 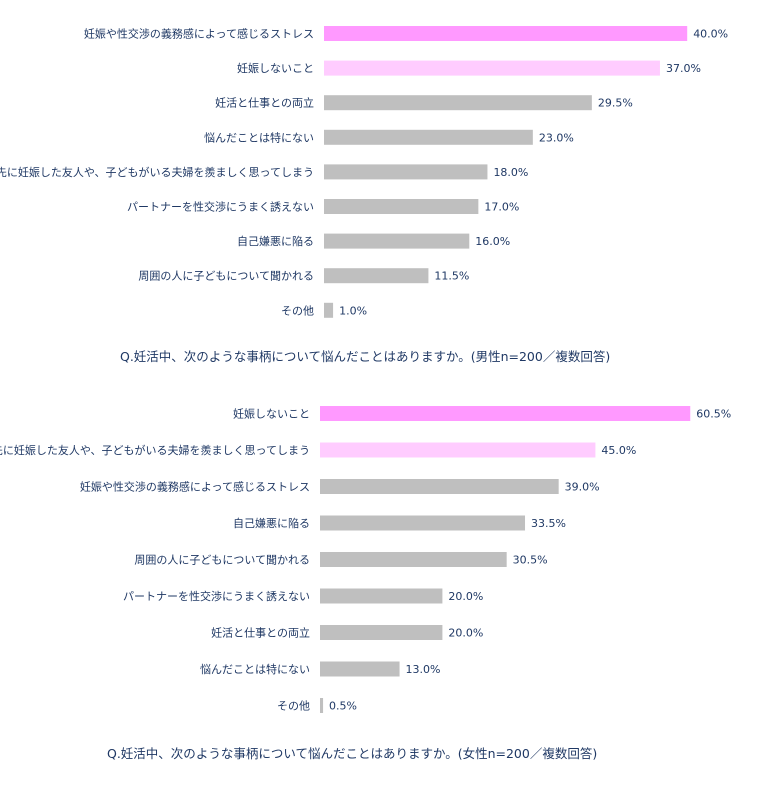 What do you see at coordinates (548, 523) in the screenshot?
I see `value-label-female-3: 33.5%` at bounding box center [548, 523].